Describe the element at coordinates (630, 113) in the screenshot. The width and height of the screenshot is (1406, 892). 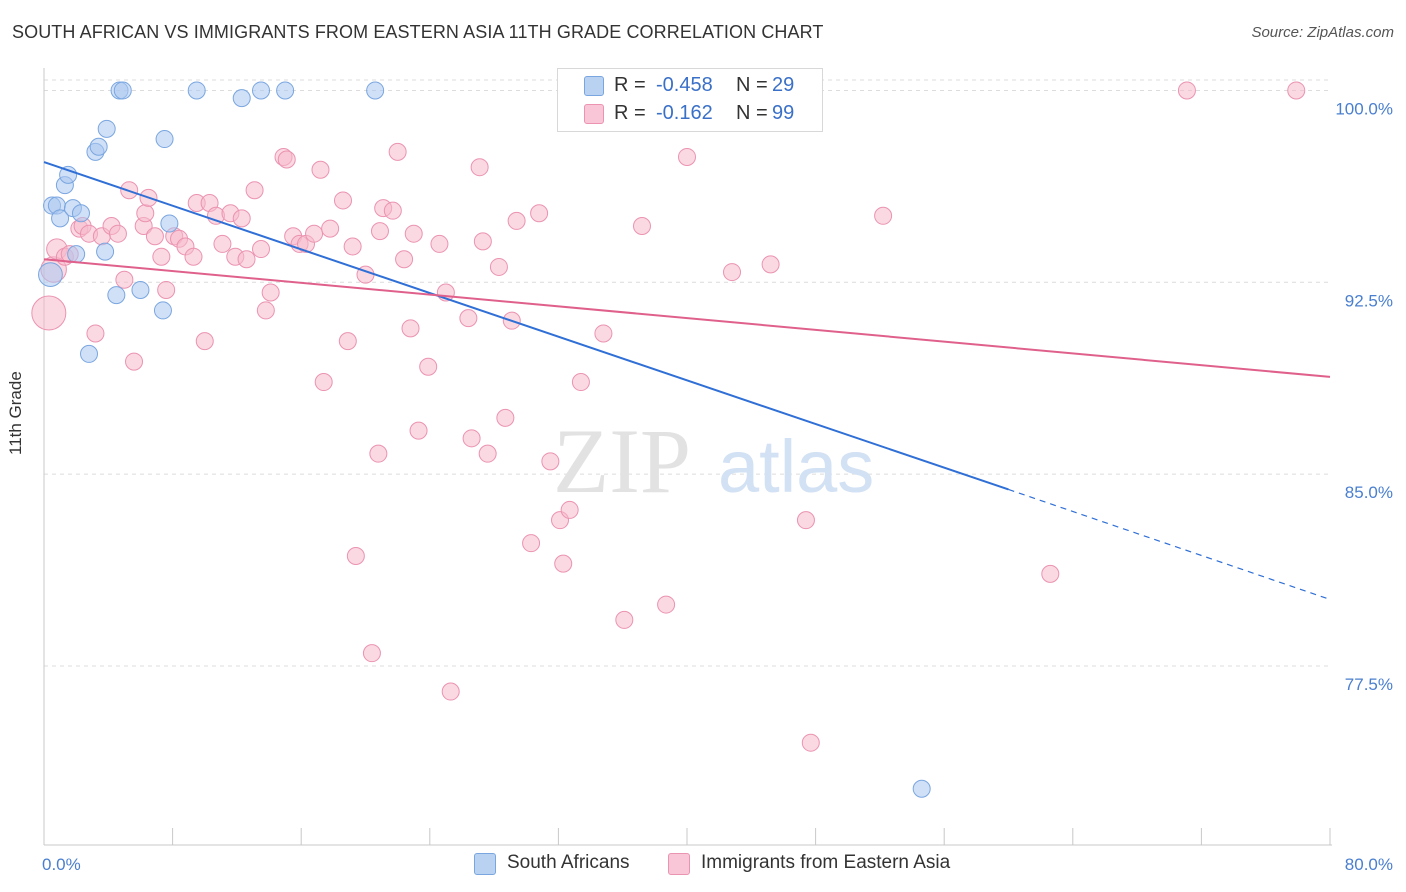
I see `r-label: R =` at that location.